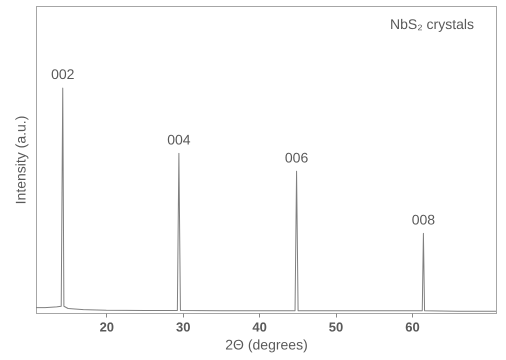 The height and width of the screenshot is (360, 506). Describe the element at coordinates (259, 327) in the screenshot. I see `x-tick-label: 40` at that location.